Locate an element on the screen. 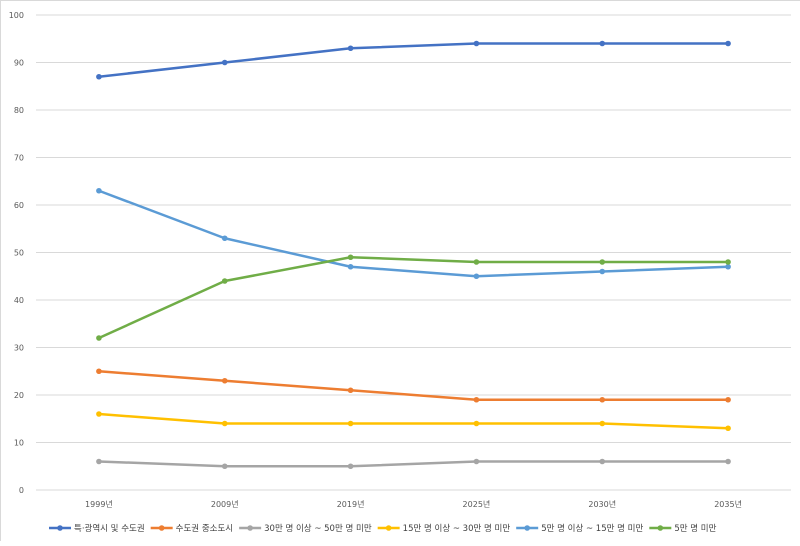 The height and width of the screenshot is (546, 800). x-tick-label: 1999년 is located at coordinates (99, 504).